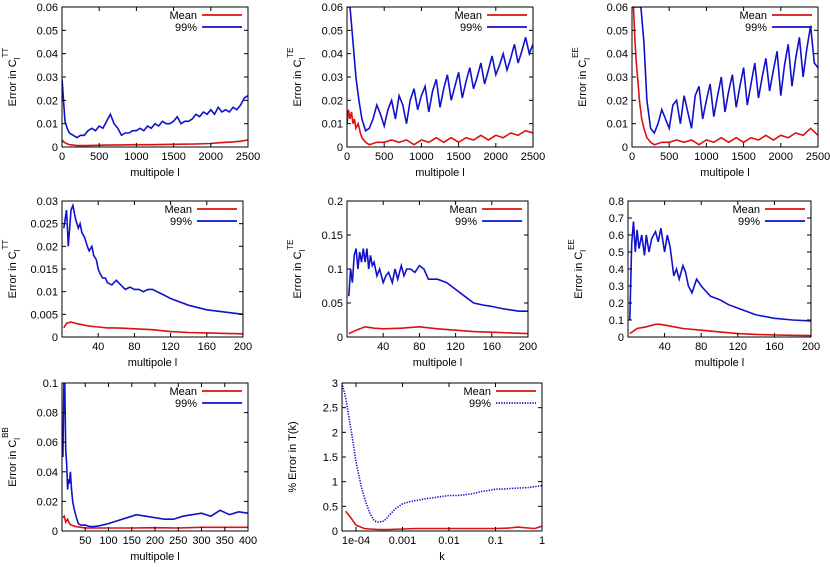  I want to click on y-tick-label: 0.025, so click(44, 225).